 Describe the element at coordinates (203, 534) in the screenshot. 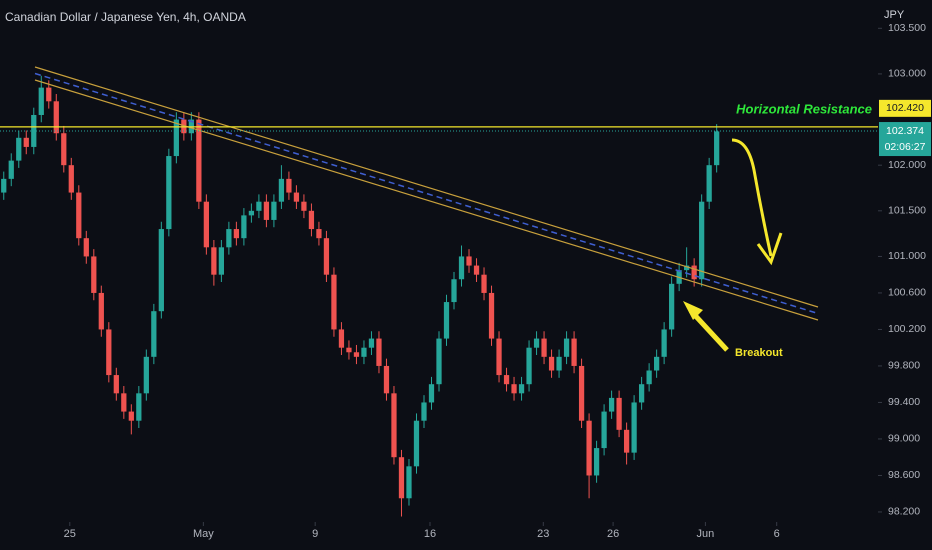

I see `x-tick-label: May` at that location.